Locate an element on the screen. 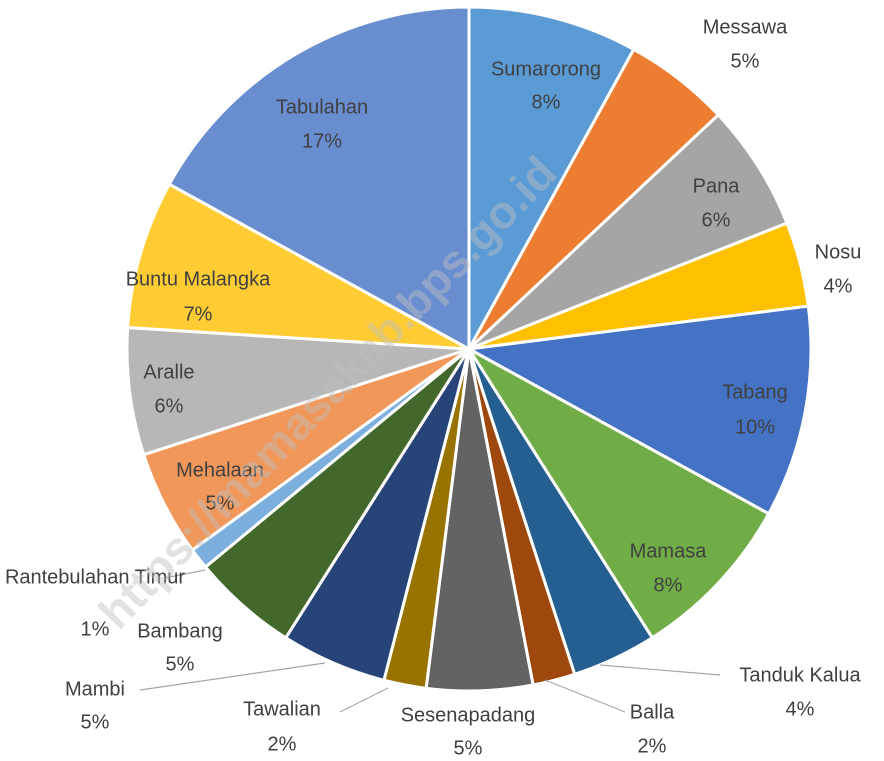  slice-label: Nosu is located at coordinates (838, 252).